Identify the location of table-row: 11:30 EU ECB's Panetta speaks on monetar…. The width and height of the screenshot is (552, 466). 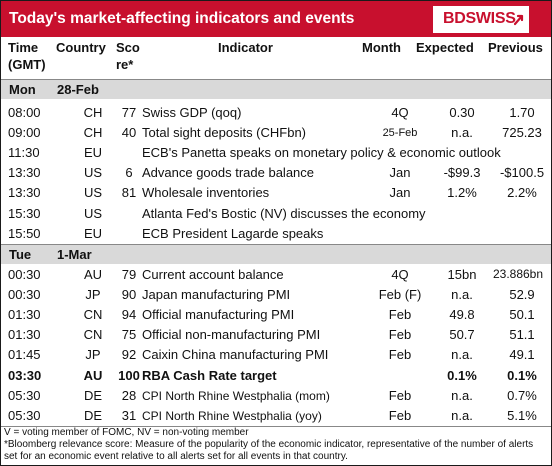
(276, 152).